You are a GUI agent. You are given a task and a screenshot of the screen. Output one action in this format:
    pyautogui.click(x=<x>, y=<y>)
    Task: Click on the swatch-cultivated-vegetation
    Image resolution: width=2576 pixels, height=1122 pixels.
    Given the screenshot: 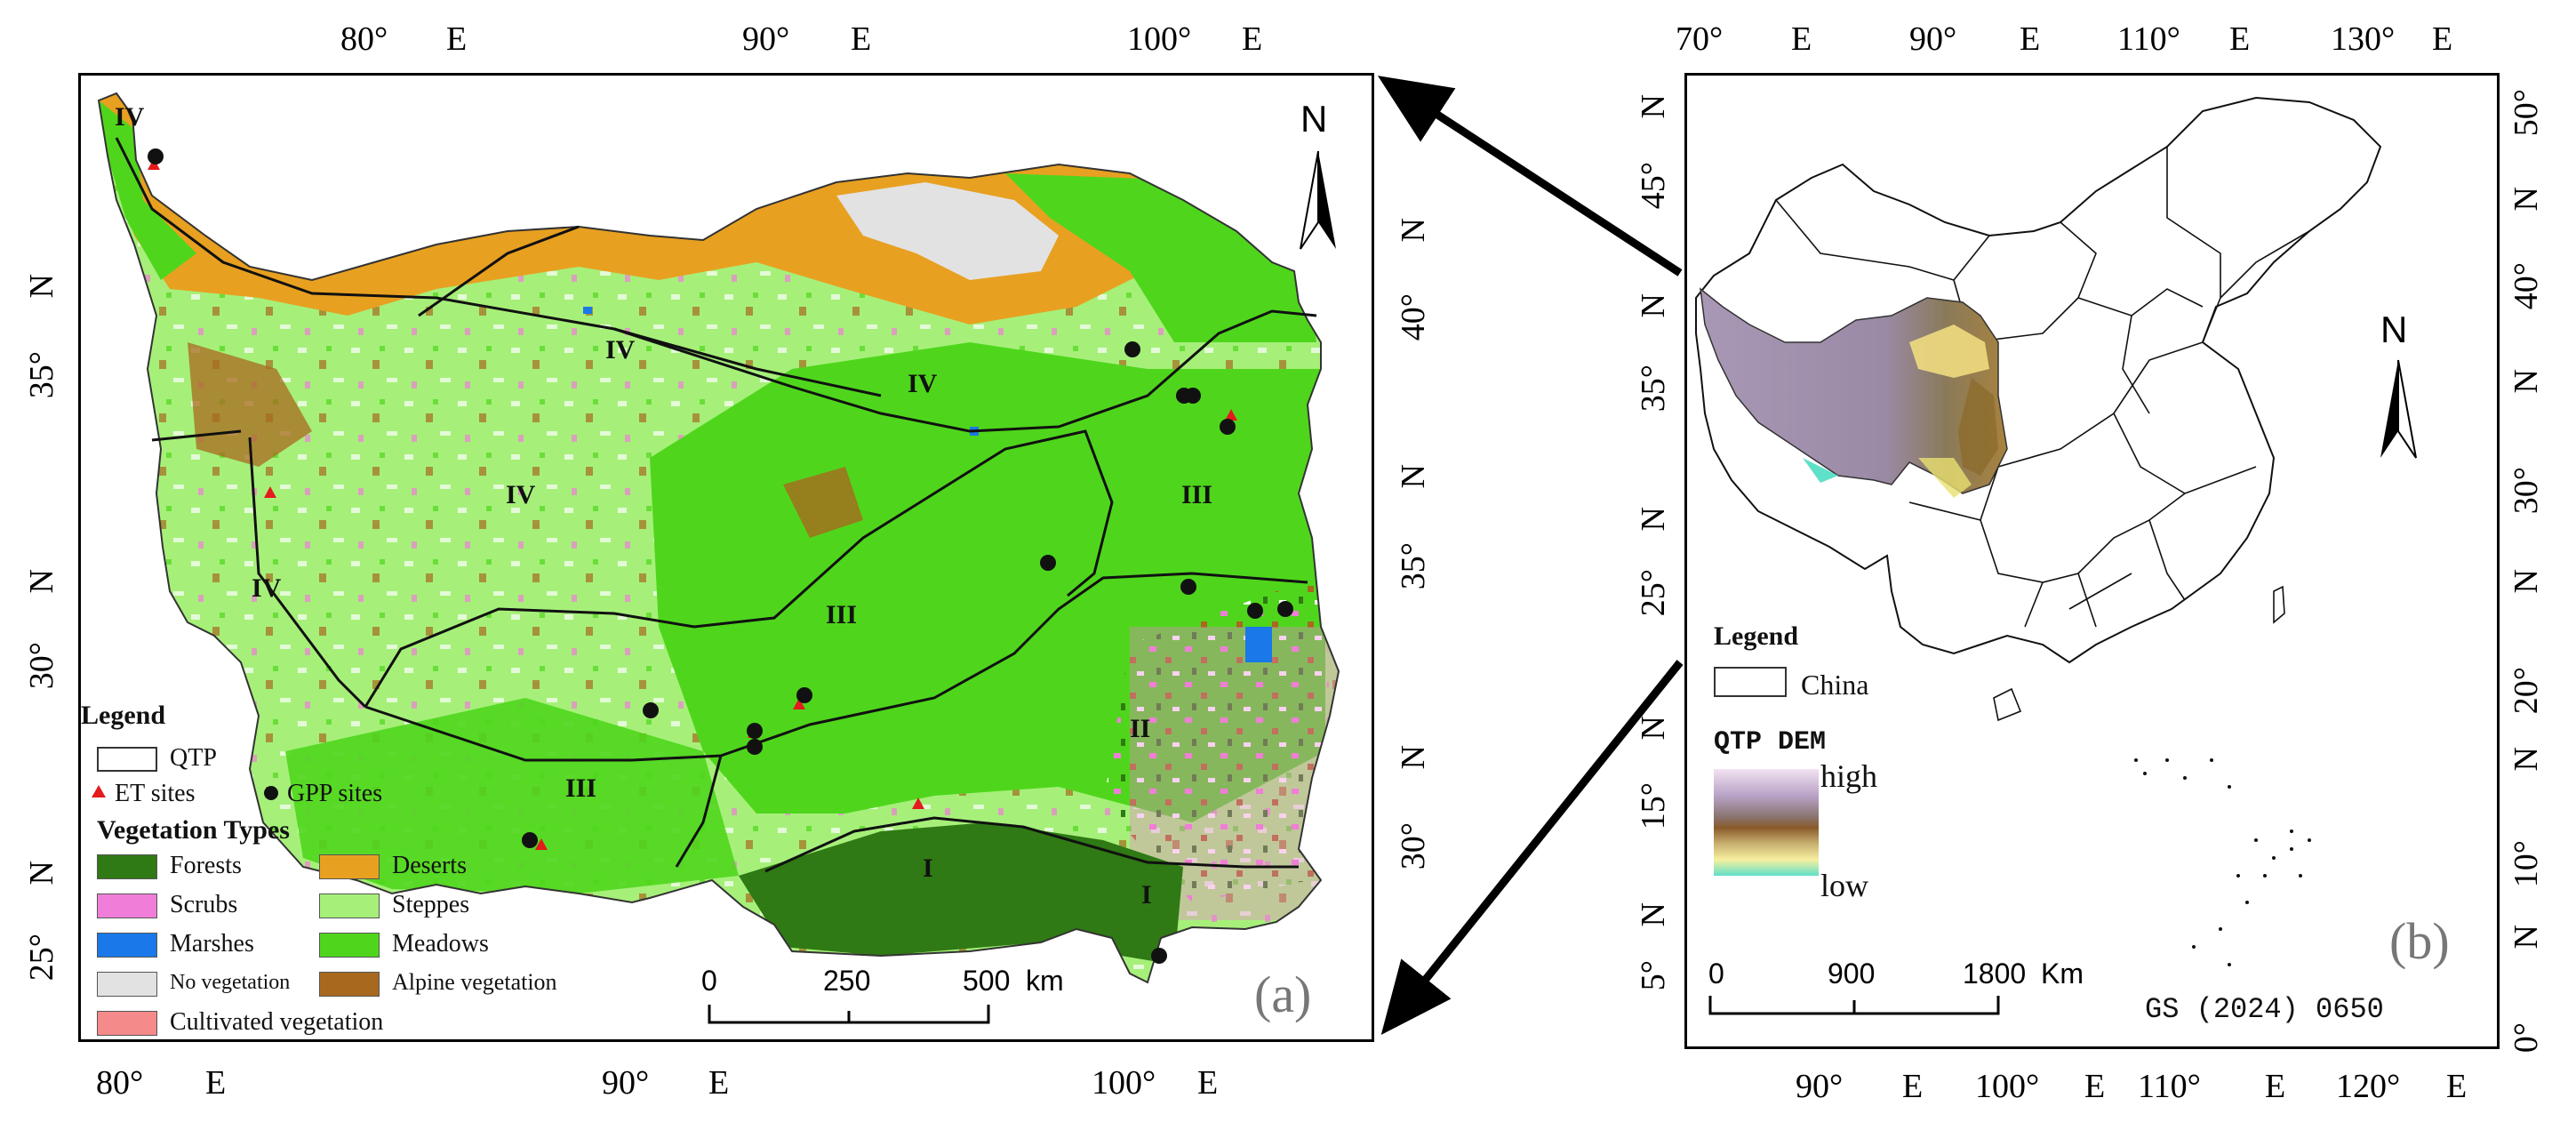 What is the action you would take?
    pyautogui.click(x=127, y=1024)
    